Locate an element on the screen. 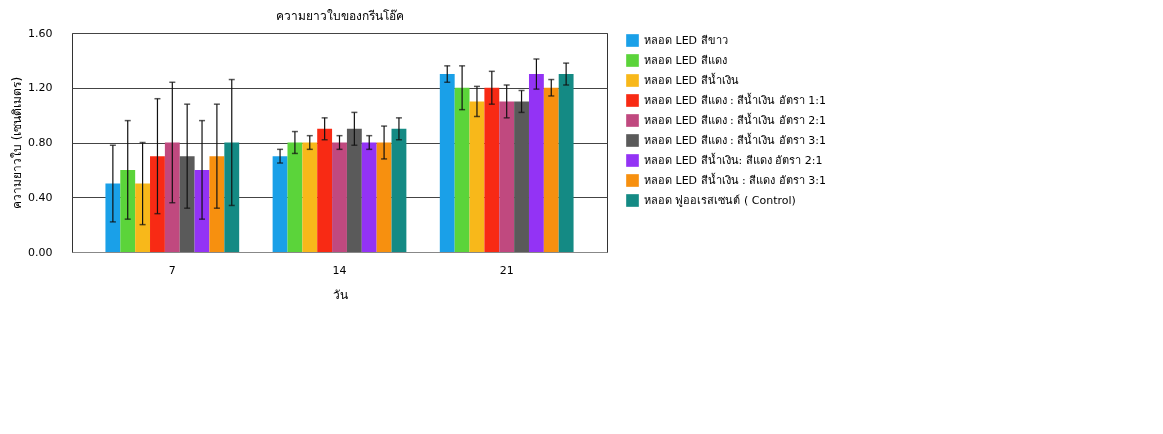  y-tick-label: 0.40 is located at coordinates (40, 197).